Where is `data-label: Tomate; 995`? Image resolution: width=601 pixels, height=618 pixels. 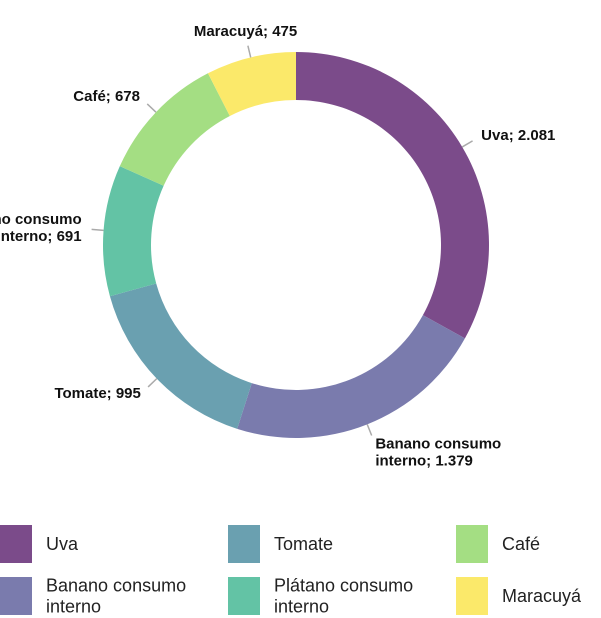
data-label: Tomate; 995 is located at coordinates (97, 393).